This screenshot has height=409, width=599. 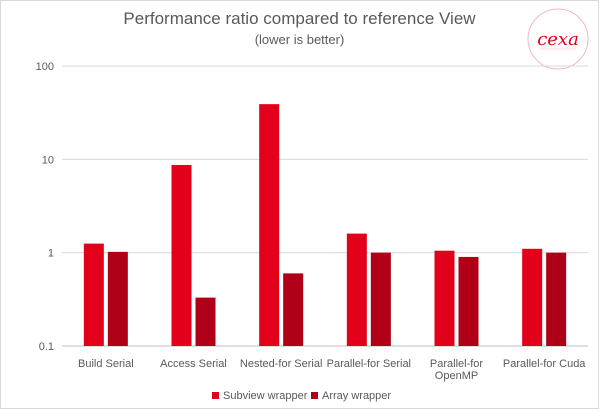 What do you see at coordinates (106, 364) in the screenshot?
I see `x-category-label: Build Serial` at bounding box center [106, 364].